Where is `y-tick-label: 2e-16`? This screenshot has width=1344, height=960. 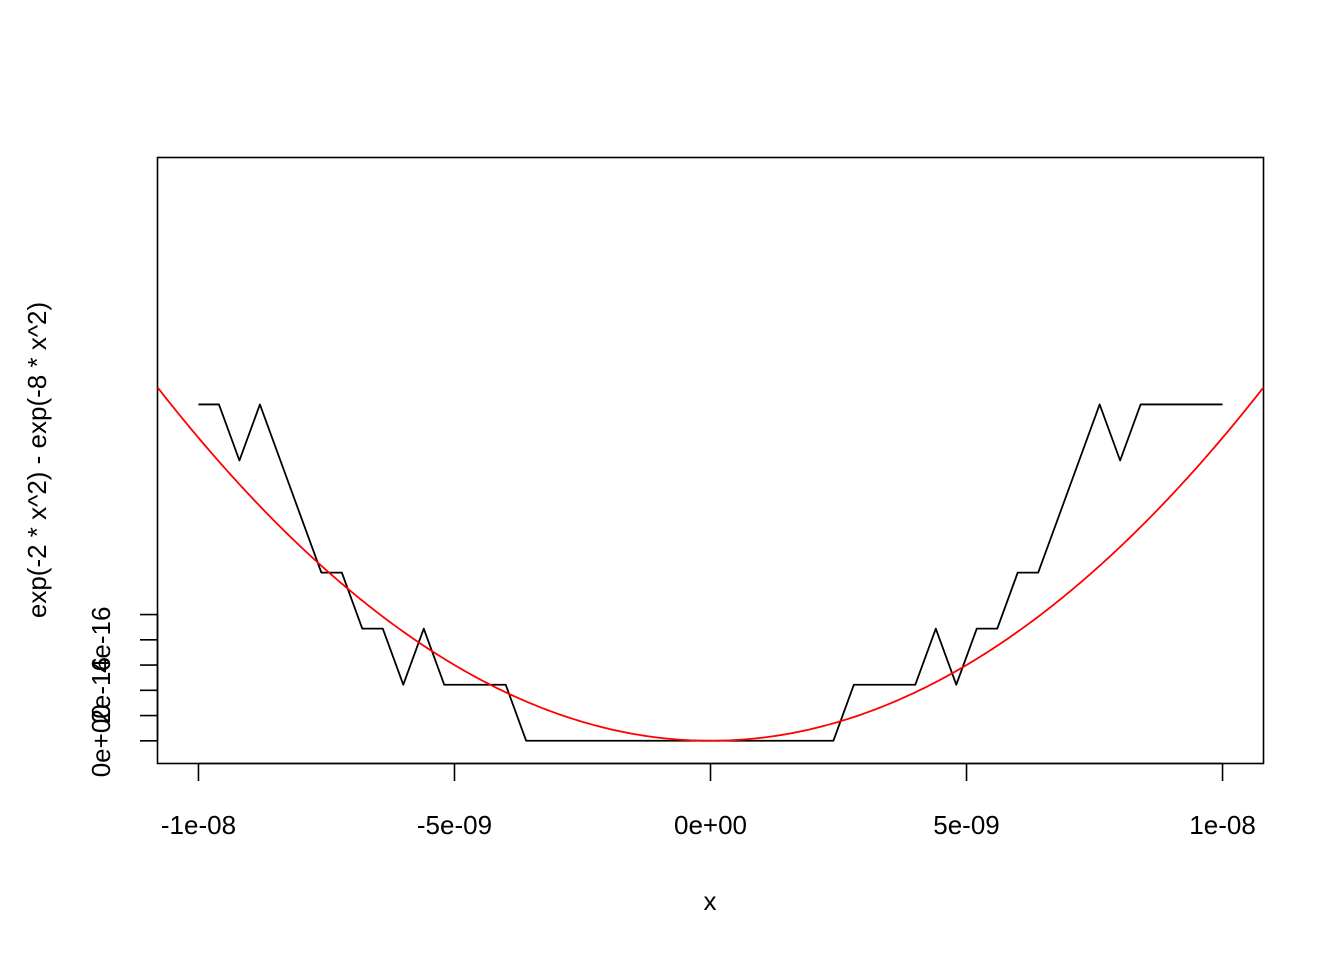
y-tick-label: 2e-16 is located at coordinates (101, 690).